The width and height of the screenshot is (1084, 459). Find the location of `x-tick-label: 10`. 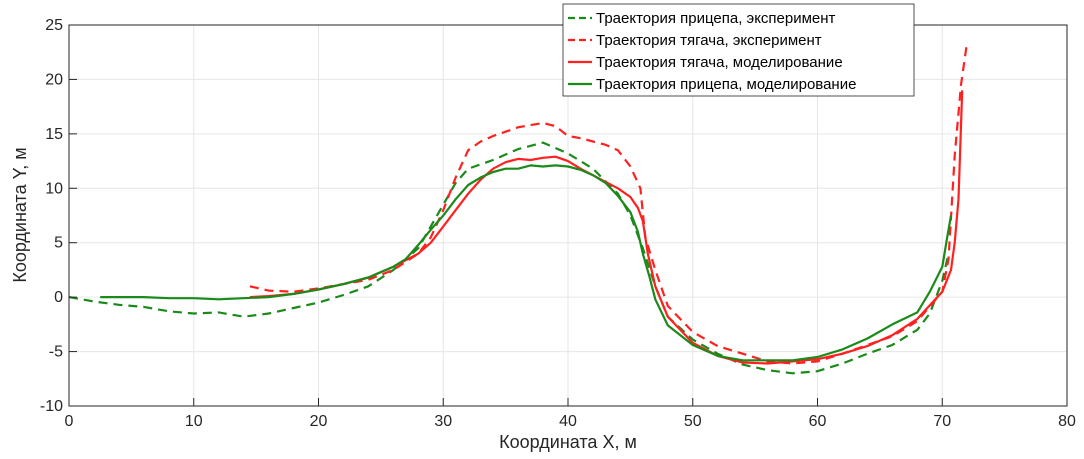

x-tick-label: 10 is located at coordinates (194, 421).